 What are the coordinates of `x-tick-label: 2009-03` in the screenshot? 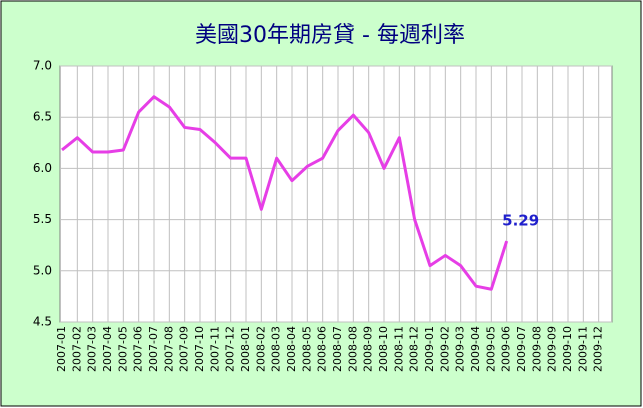 It's located at (460, 349).